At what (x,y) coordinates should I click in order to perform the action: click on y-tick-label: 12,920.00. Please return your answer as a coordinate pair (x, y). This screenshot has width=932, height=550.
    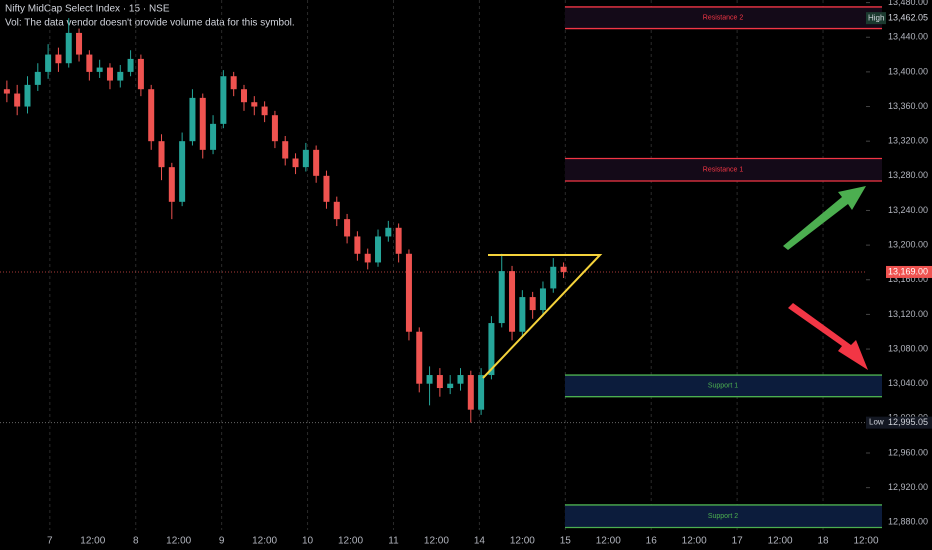
    Looking at the image, I should click on (908, 487).